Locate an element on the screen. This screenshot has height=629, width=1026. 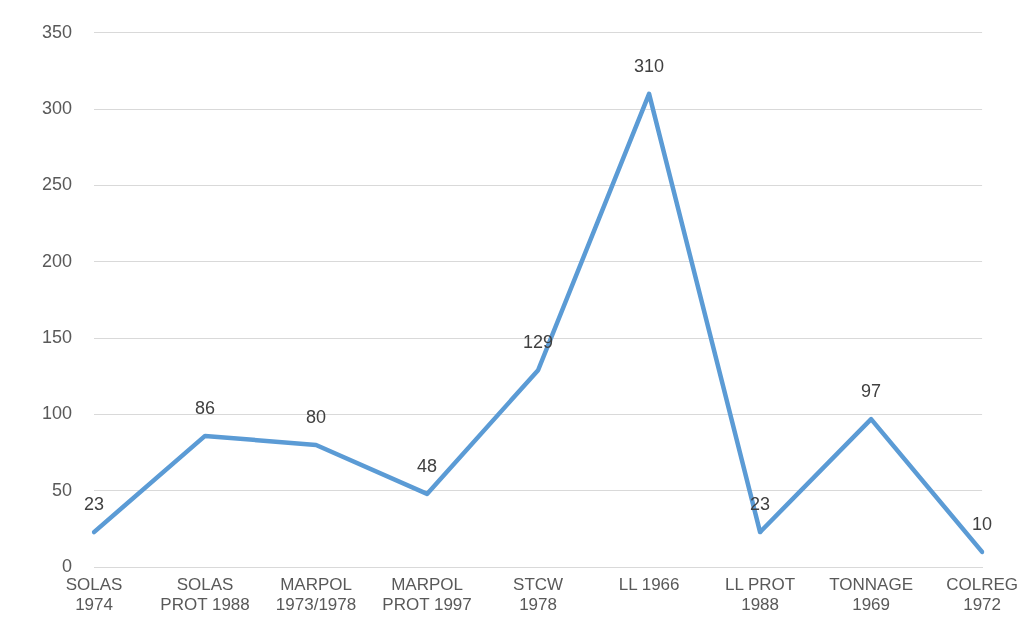
y-tick-label: 100 is located at coordinates (57, 413).